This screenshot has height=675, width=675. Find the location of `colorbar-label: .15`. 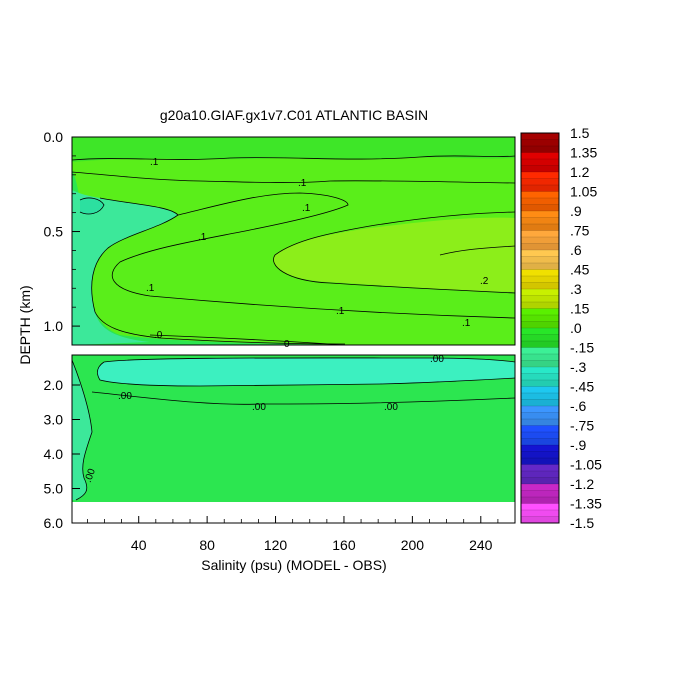

colorbar-label: .15 is located at coordinates (580, 309).